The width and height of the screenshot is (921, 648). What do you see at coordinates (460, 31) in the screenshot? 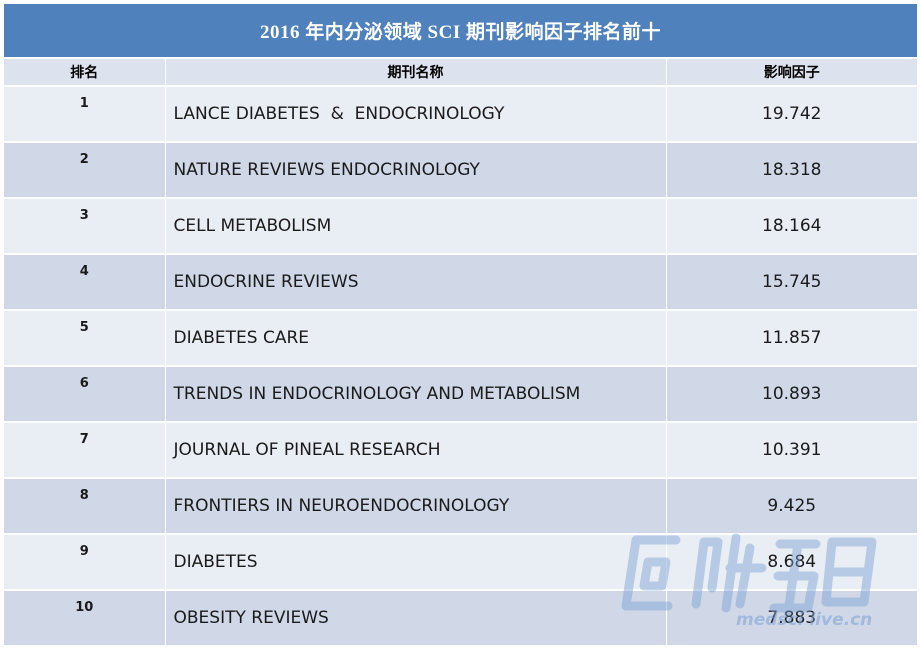
I see `table-title: 2016 年内分泌领域 SCI 期刊影响因子排名前十` at bounding box center [460, 31].